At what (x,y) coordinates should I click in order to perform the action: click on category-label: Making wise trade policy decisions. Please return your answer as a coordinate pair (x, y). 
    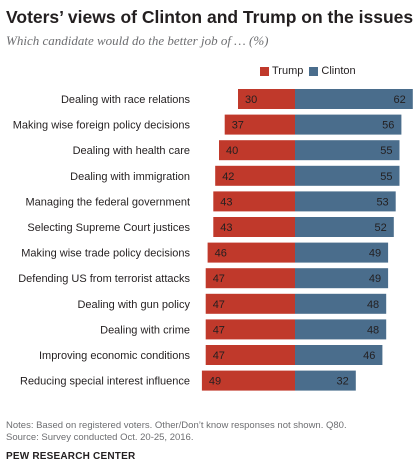
    Looking at the image, I should click on (105, 254).